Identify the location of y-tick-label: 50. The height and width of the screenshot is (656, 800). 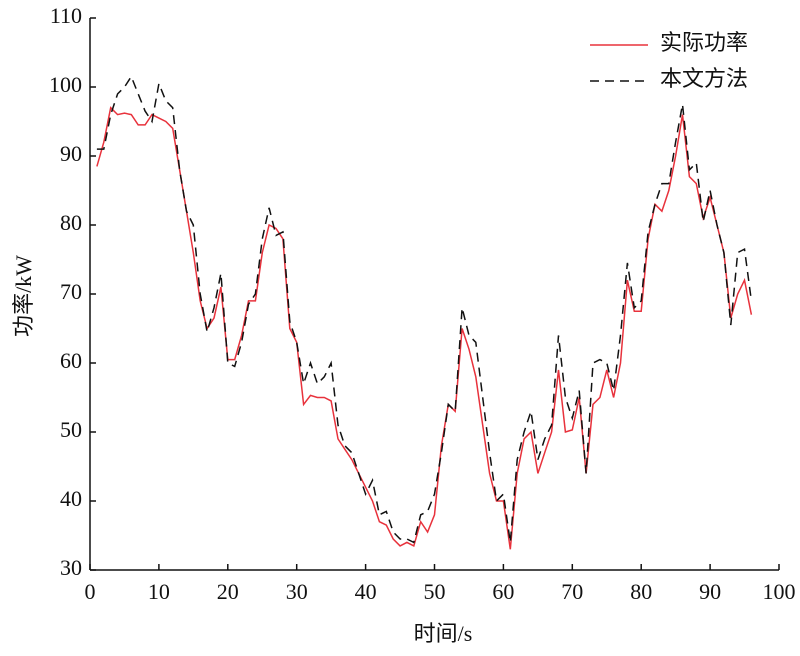
(71, 429).